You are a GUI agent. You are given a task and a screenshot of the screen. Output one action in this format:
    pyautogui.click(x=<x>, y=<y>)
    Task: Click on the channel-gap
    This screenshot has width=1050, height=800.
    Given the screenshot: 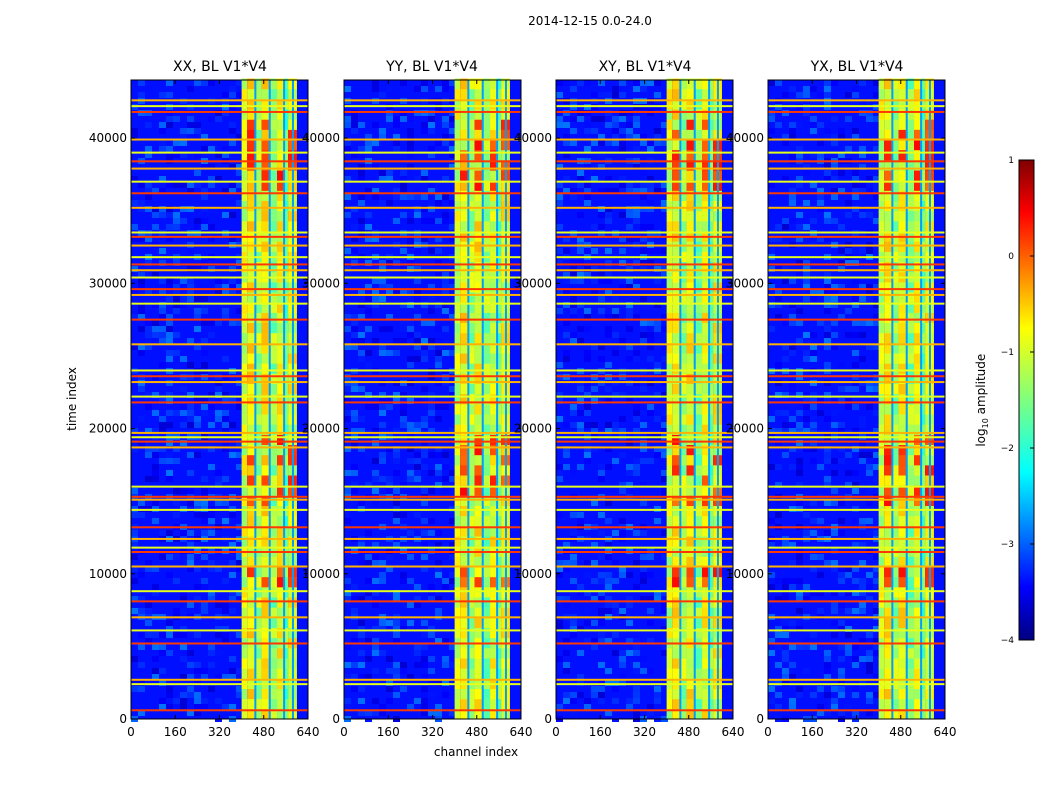 What is the action you would take?
    pyautogui.click(x=497, y=399)
    